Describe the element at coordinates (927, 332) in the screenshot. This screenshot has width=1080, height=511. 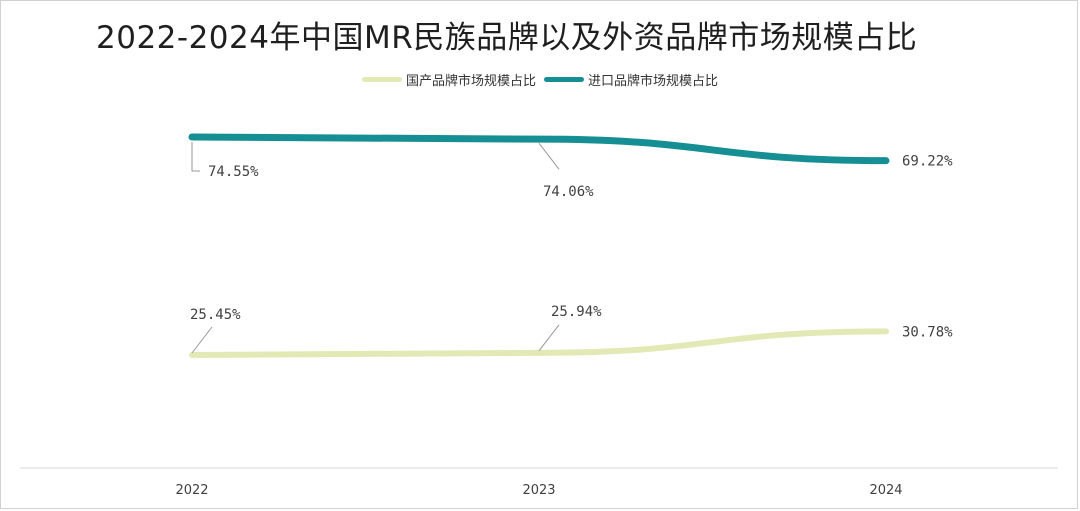
I see `data-label: 30.78%` at that location.